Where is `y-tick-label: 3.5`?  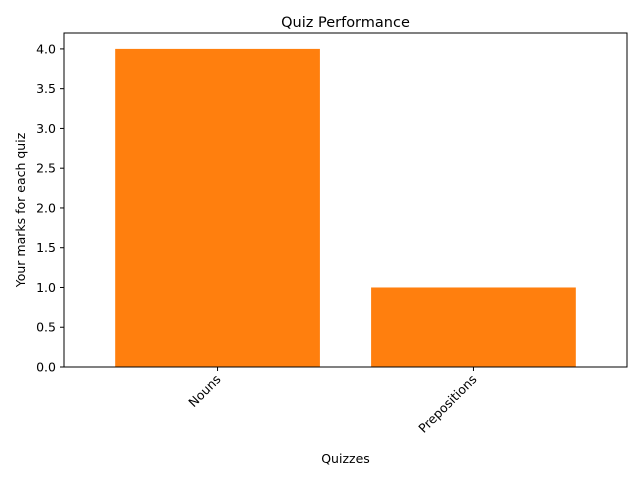
y-tick-label: 3.5 is located at coordinates (46, 88).